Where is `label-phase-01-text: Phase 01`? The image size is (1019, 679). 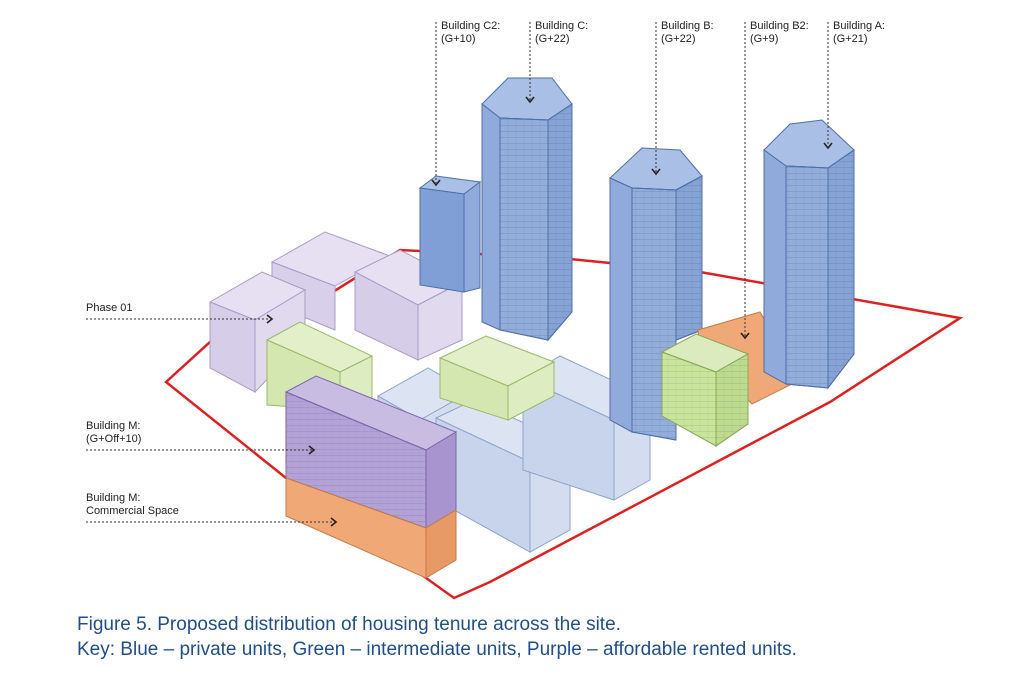 label-phase-01-text: Phase 01 is located at coordinates (109, 308).